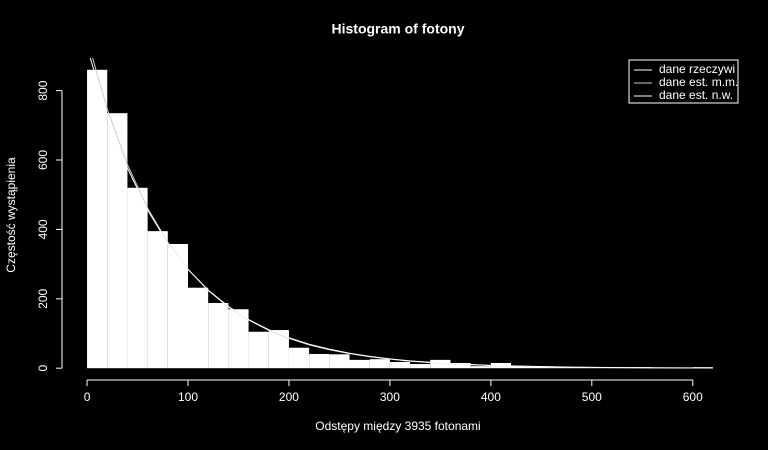 The image size is (768, 450). I want to click on x-tick-label: 100, so click(188, 397).